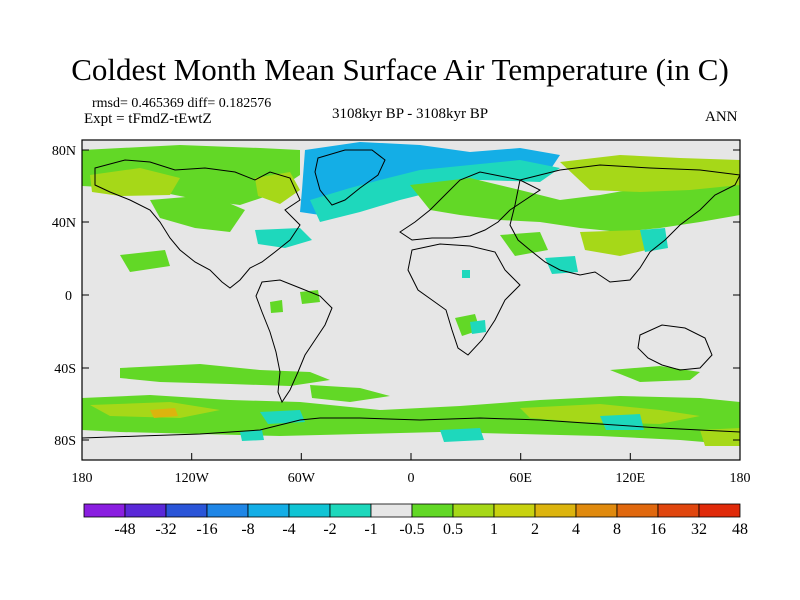  Describe the element at coordinates (64, 151) in the screenshot. I see `lat-label-80n: 80N` at that location.